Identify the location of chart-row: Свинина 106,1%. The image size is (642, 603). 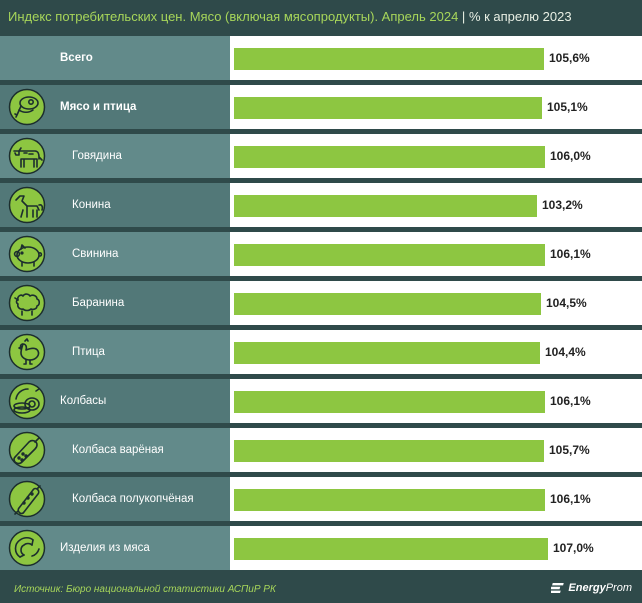
(321, 254).